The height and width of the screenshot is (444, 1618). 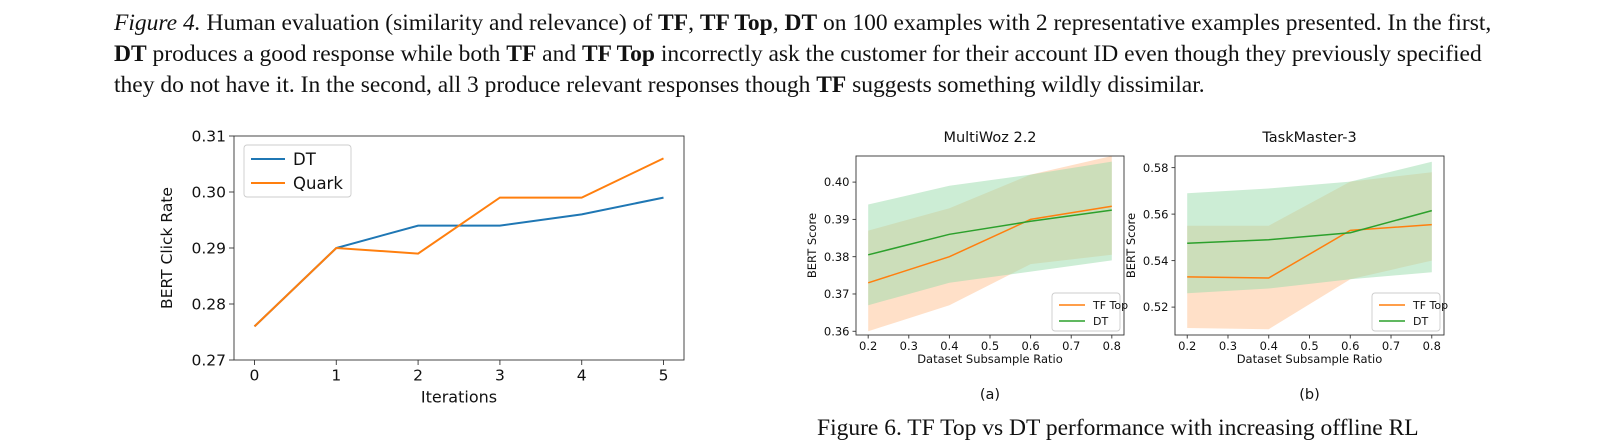 I want to click on x-tick-label: 5, so click(x=664, y=376).